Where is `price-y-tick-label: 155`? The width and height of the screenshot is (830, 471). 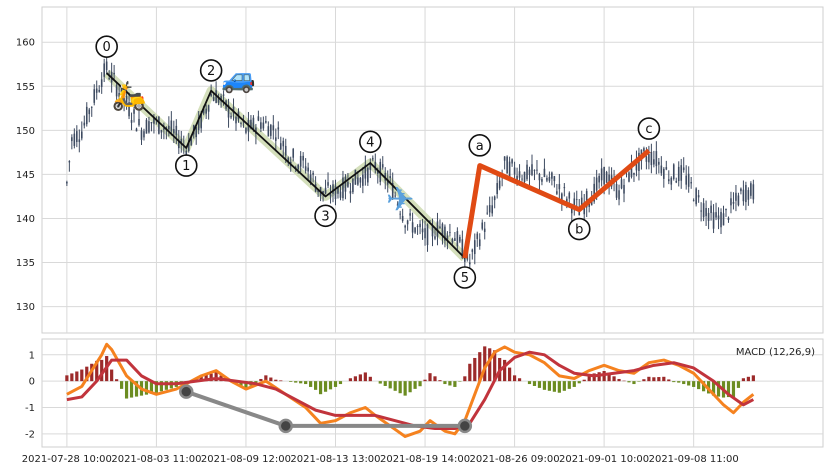 price-y-tick-label: 155 is located at coordinates (25, 87).